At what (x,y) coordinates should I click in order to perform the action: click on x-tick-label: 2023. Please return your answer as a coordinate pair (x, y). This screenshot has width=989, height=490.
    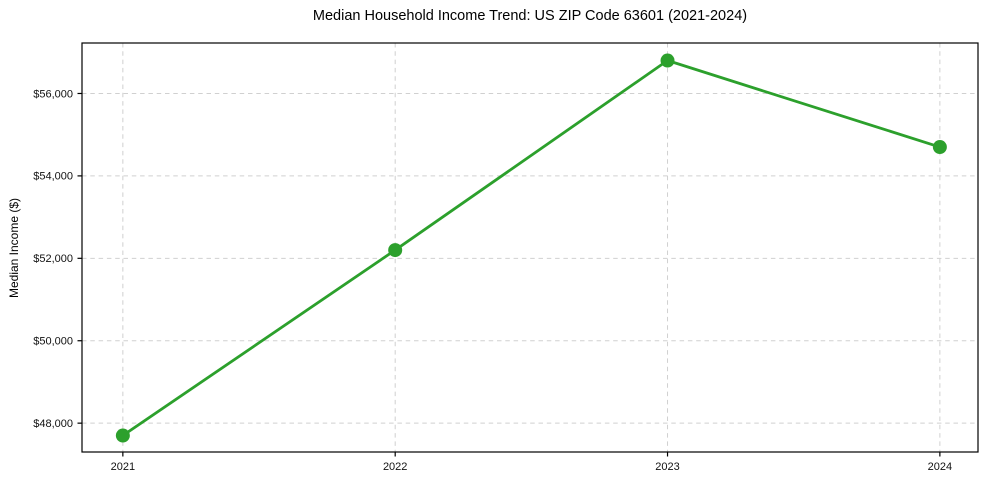
    Looking at the image, I should click on (667, 467).